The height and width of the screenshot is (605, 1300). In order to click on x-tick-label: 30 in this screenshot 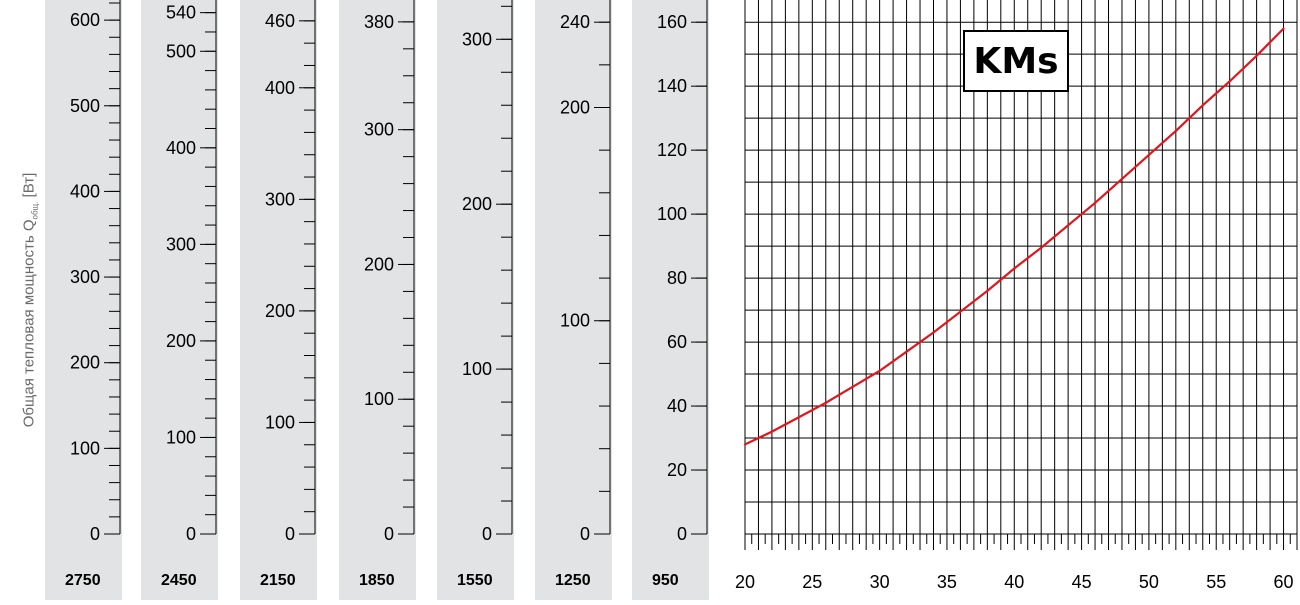, I will do `click(880, 582)`.